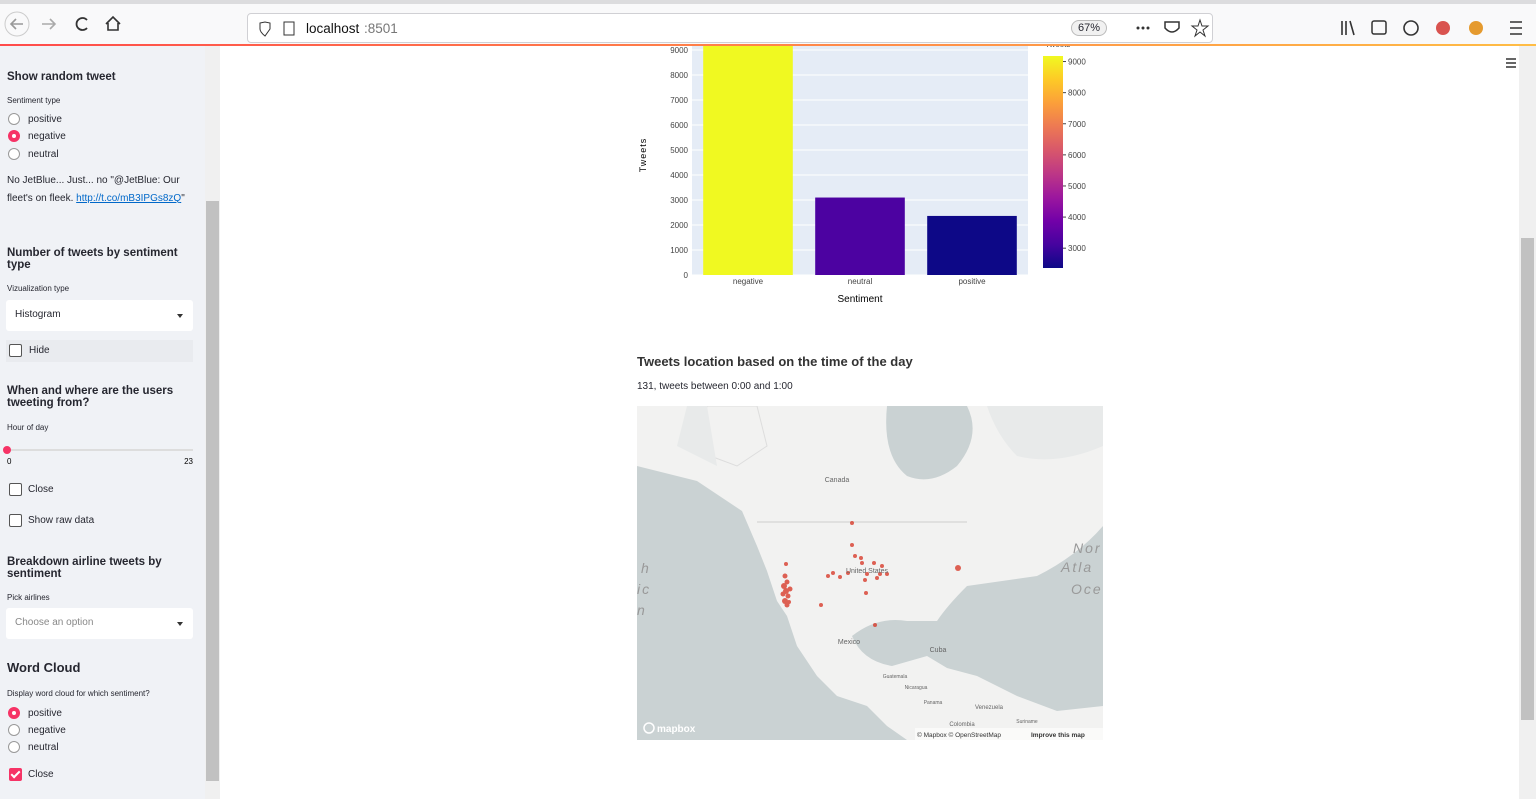 The width and height of the screenshot is (1536, 799). What do you see at coordinates (644, 589) in the screenshot?
I see `ocean-label: ic` at bounding box center [644, 589].